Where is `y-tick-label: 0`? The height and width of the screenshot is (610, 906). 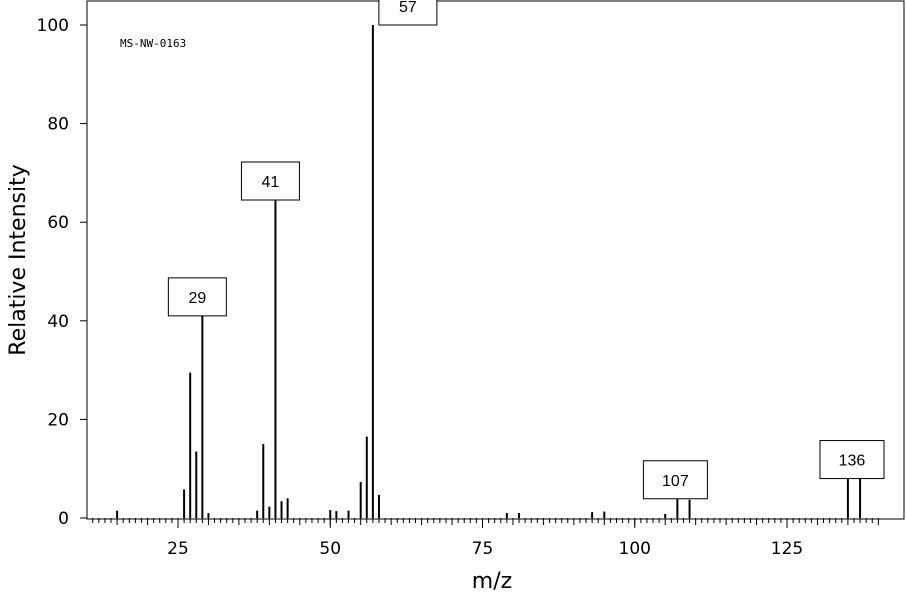 y-tick-label: 0 is located at coordinates (63, 519).